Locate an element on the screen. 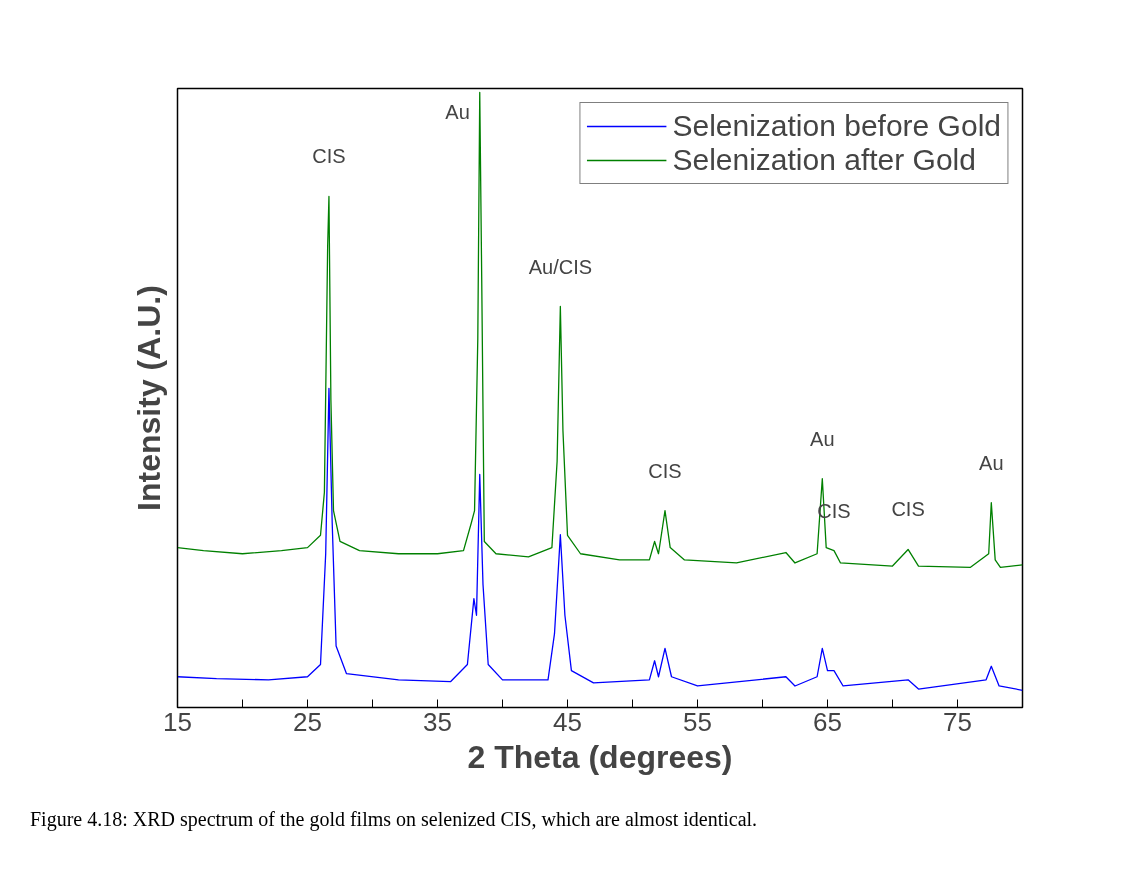 Image resolution: width=1129 pixels, height=870 pixels. x-axis-title: 2 Theta (degrees) is located at coordinates (600, 756).